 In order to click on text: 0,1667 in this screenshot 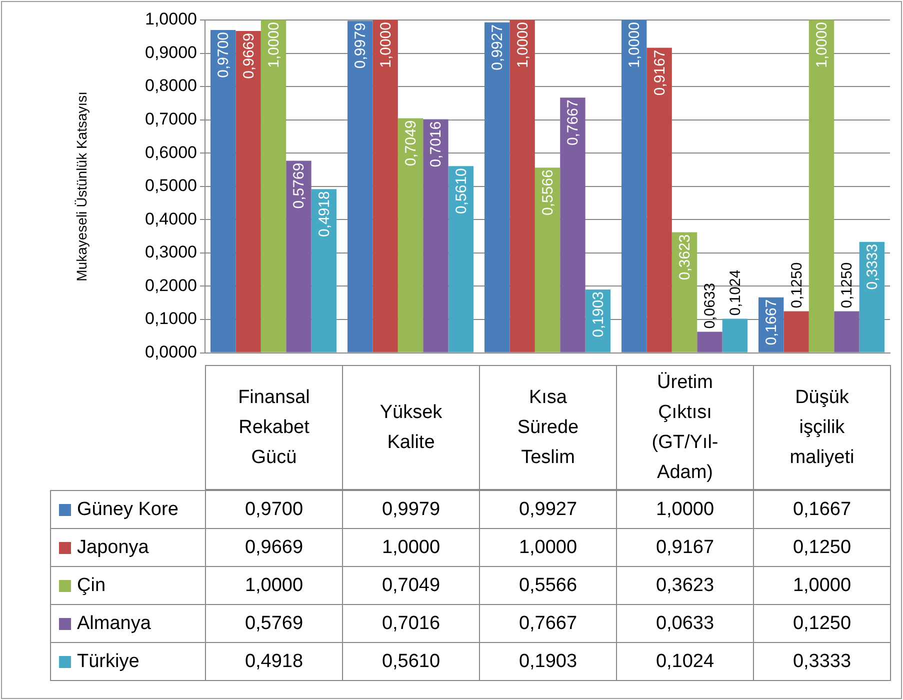, I will do `click(771, 322)`.